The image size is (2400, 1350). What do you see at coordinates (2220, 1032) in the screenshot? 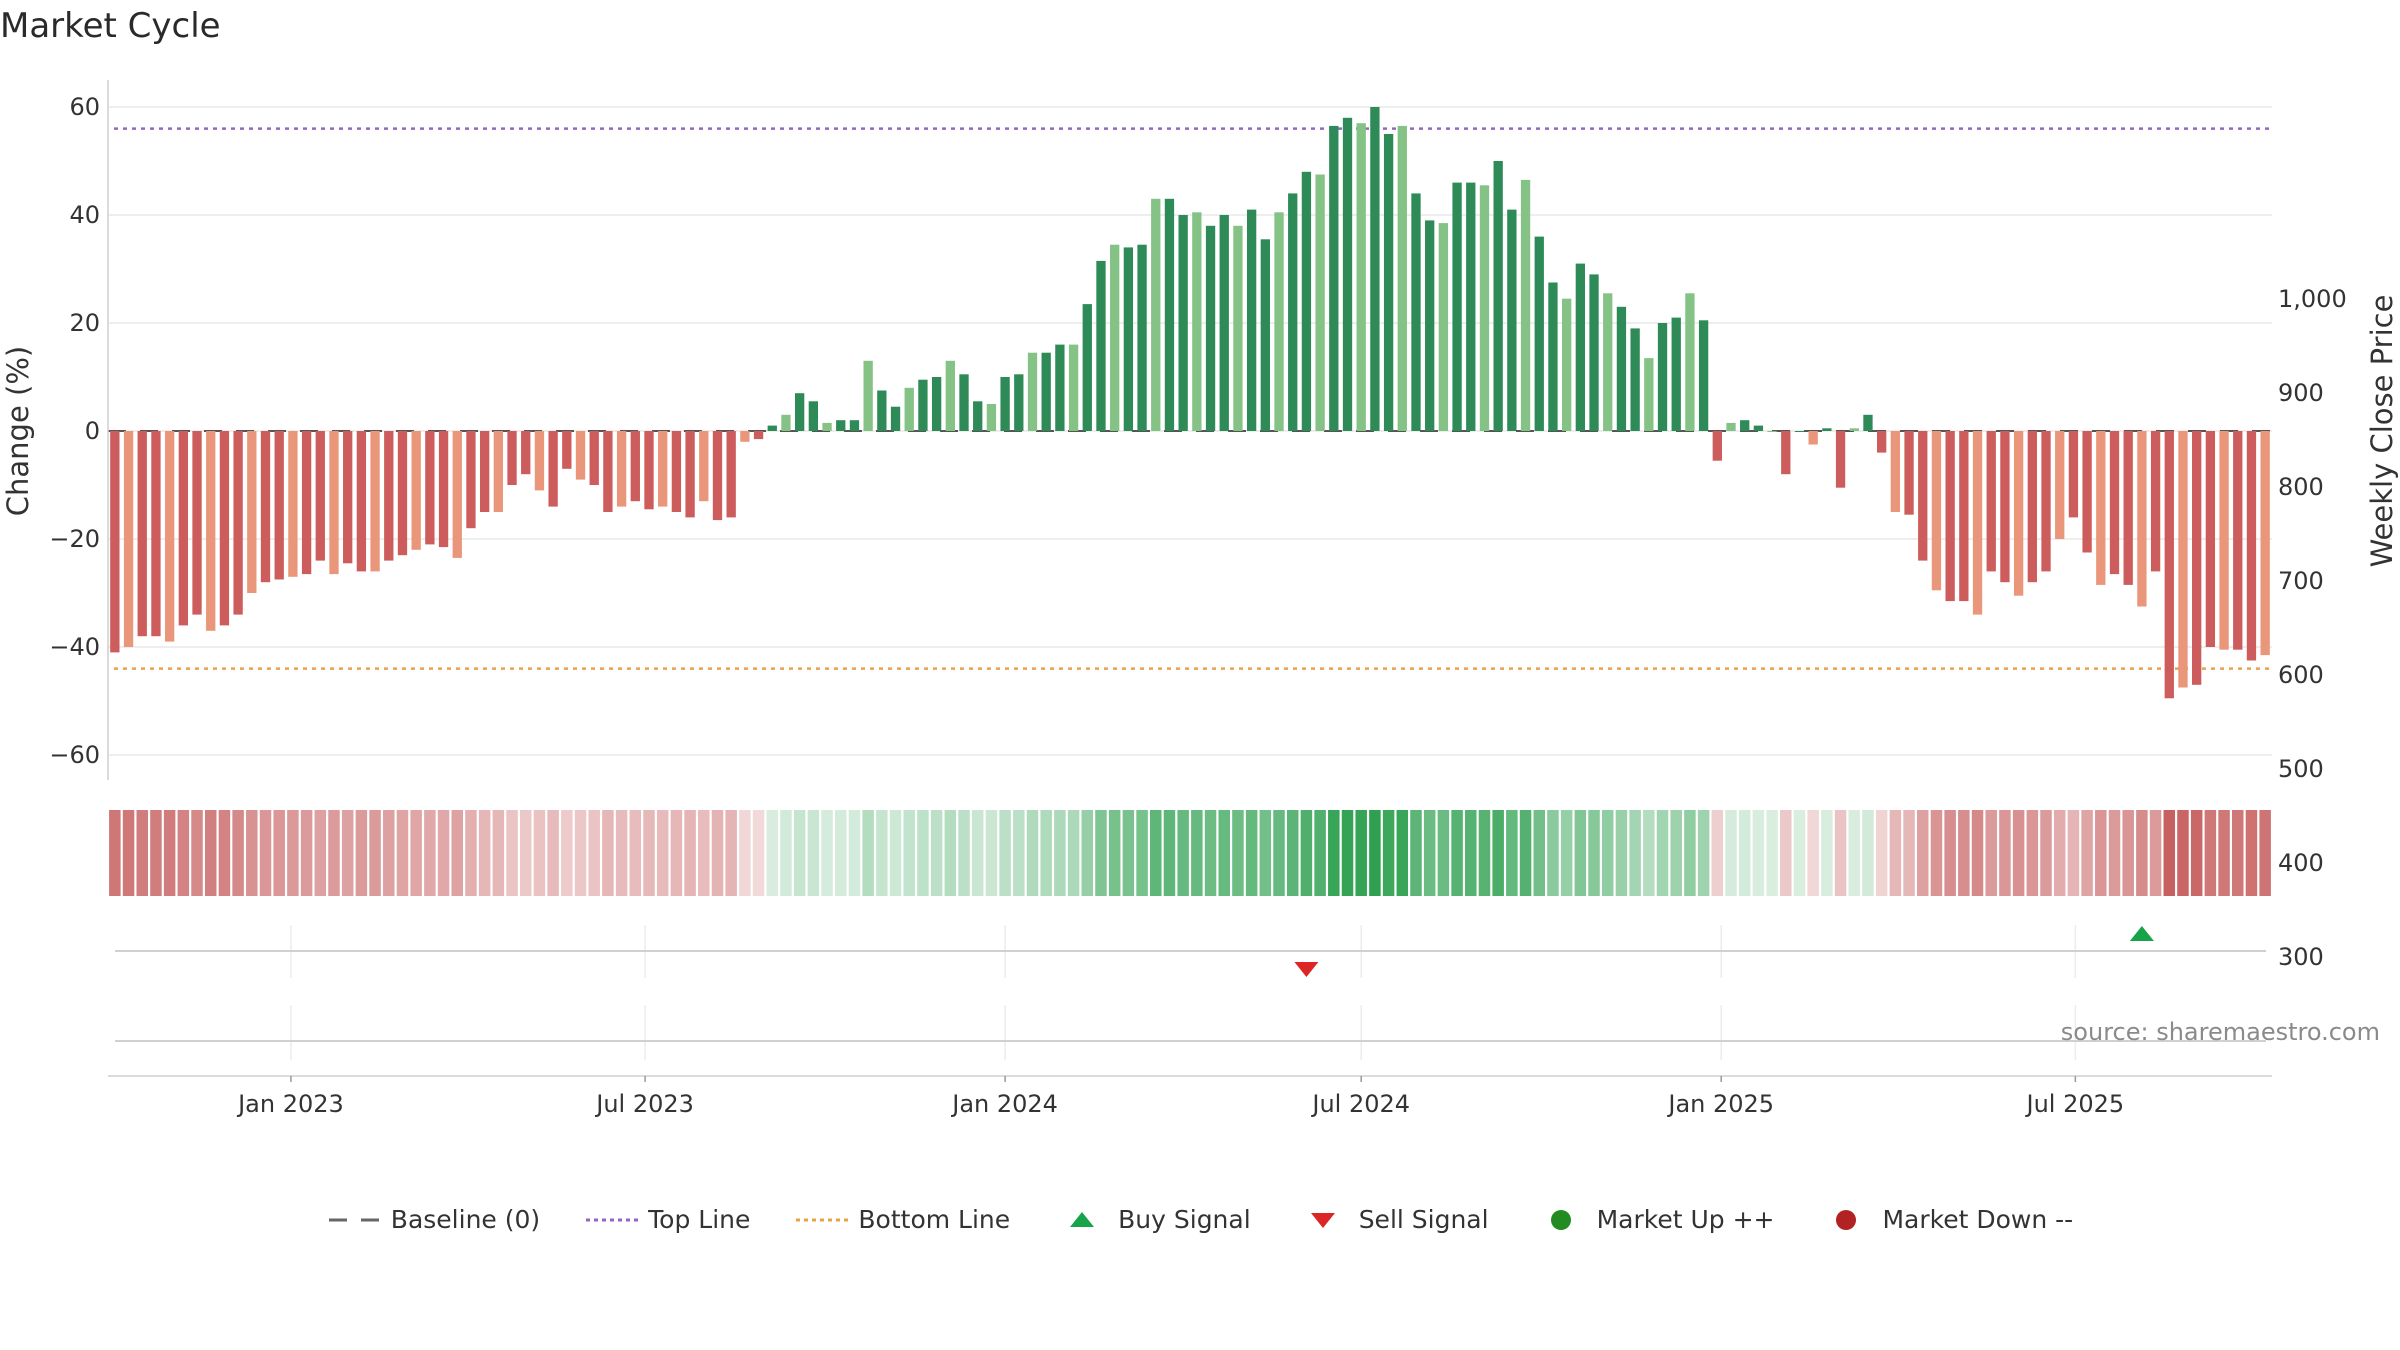
I see `source-credit: source: sharemaestro.com` at bounding box center [2220, 1032].